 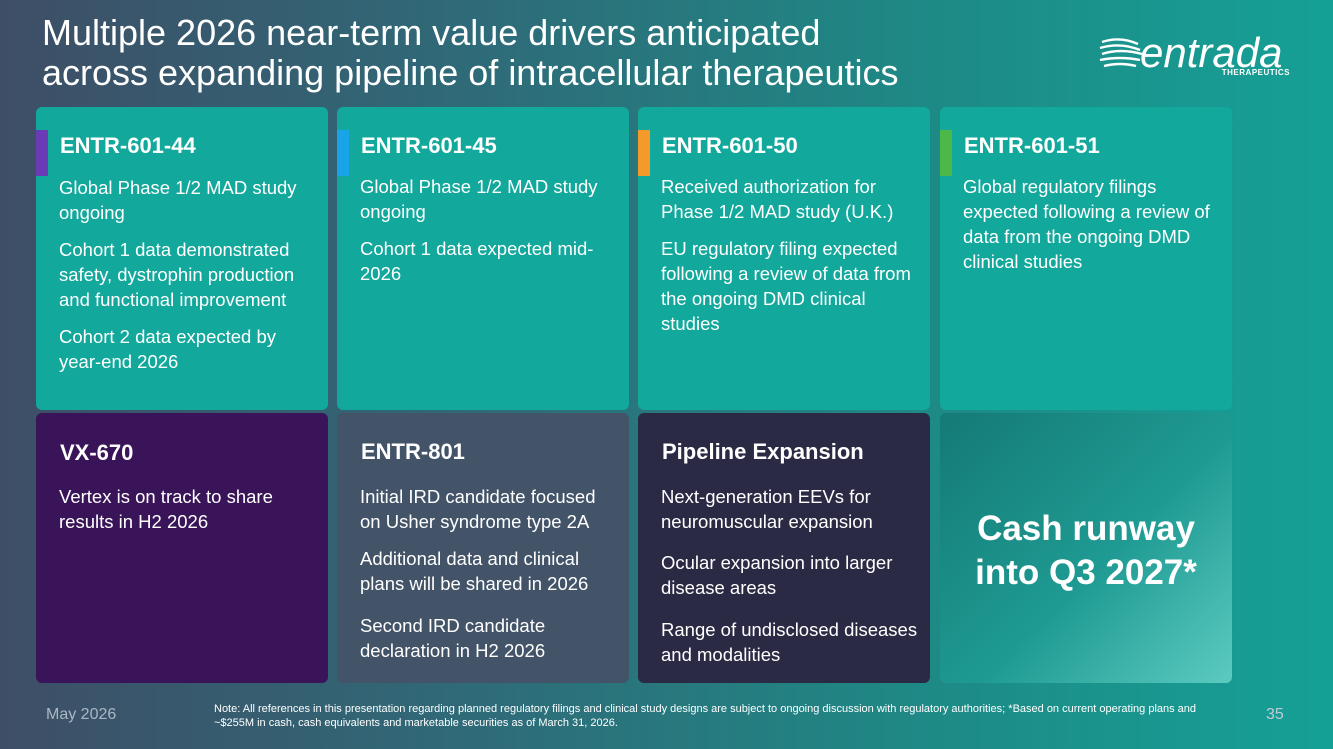 I want to click on card-title: ENTR-601-50, so click(x=730, y=145).